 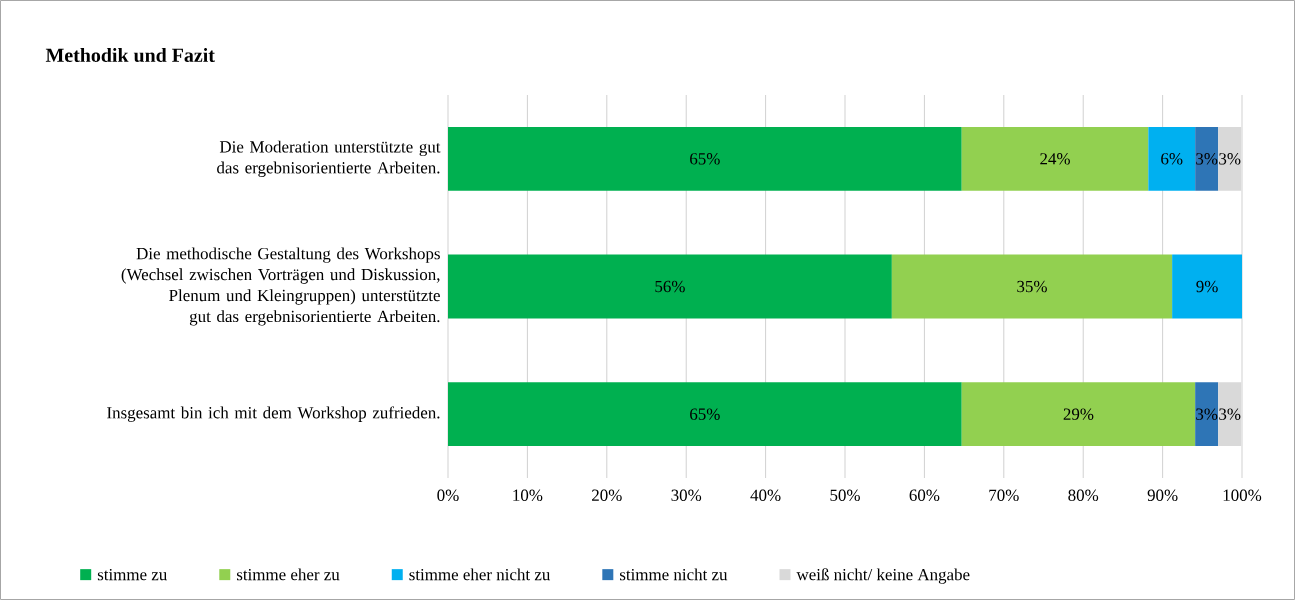 I want to click on data-label: 35%, so click(x=1032, y=286).